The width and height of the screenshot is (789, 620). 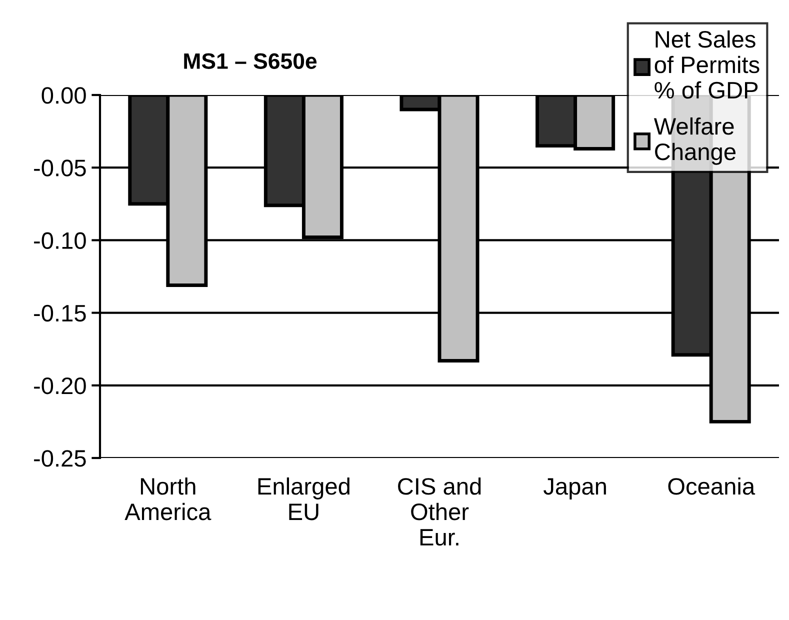 I want to click on x-tick-label: CIS and Other Eur., so click(x=439, y=511).